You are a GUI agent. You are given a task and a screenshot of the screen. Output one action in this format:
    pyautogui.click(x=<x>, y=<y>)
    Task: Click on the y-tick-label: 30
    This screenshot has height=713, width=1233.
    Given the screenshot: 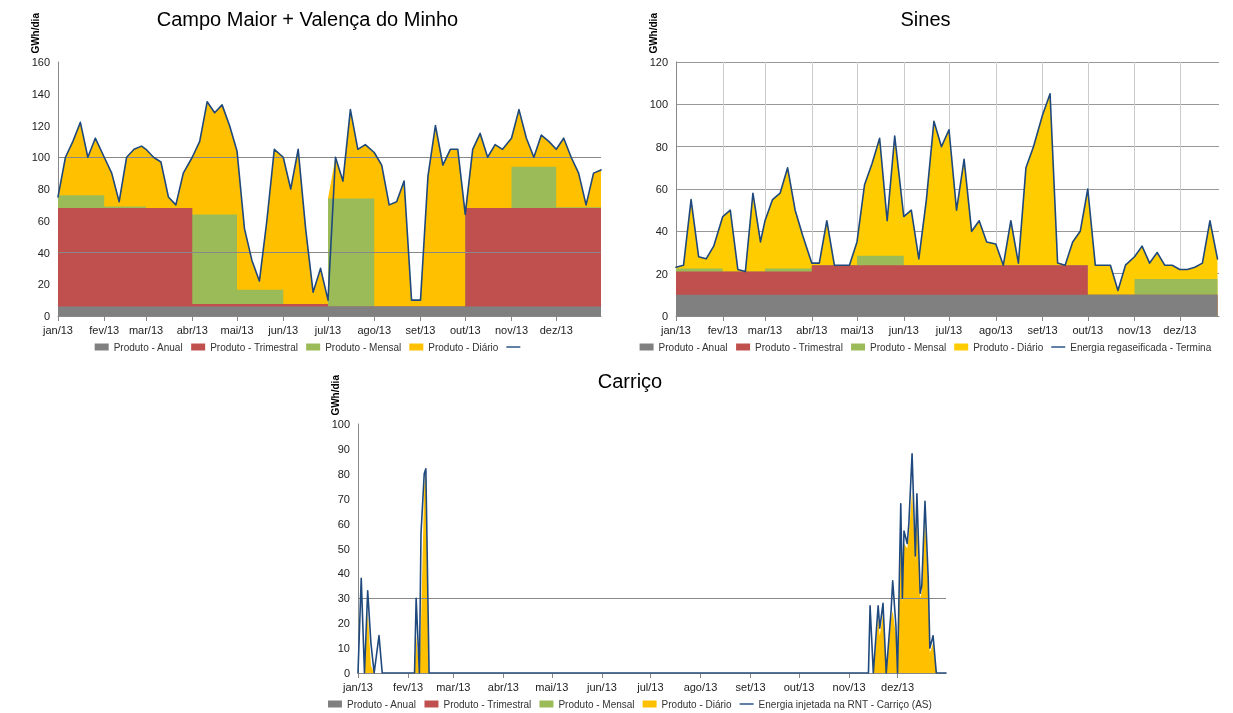 What is the action you would take?
    pyautogui.click(x=343, y=598)
    